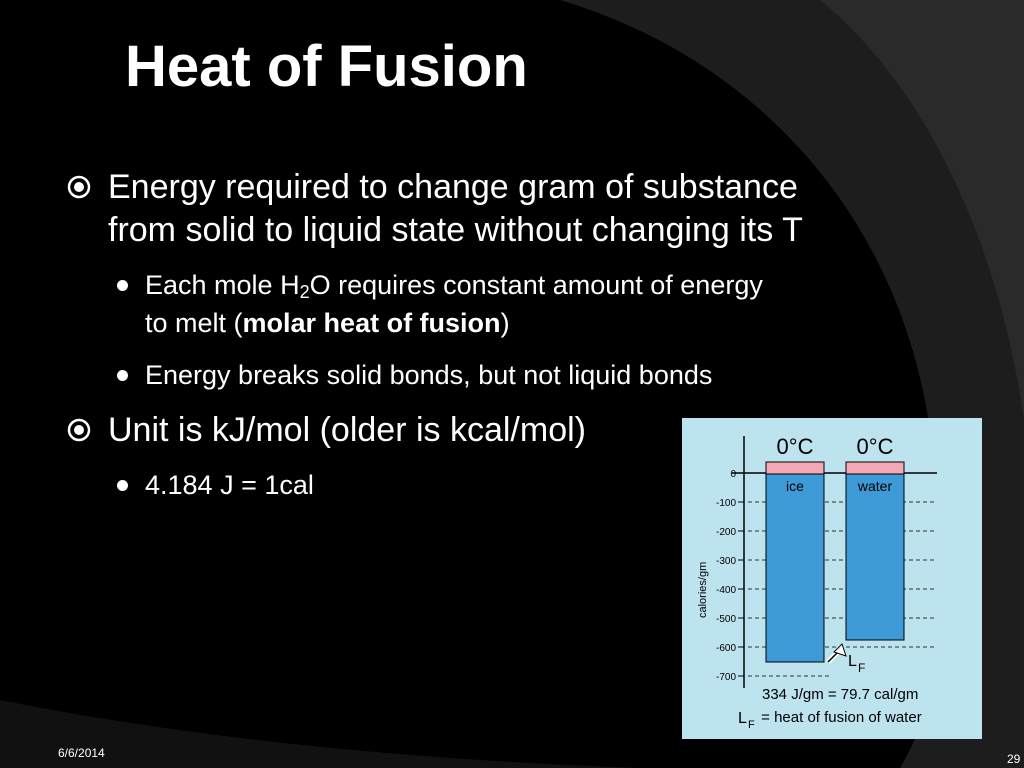 The width and height of the screenshot is (1024, 768). I want to click on ice-temp: 0°C, so click(795, 446).